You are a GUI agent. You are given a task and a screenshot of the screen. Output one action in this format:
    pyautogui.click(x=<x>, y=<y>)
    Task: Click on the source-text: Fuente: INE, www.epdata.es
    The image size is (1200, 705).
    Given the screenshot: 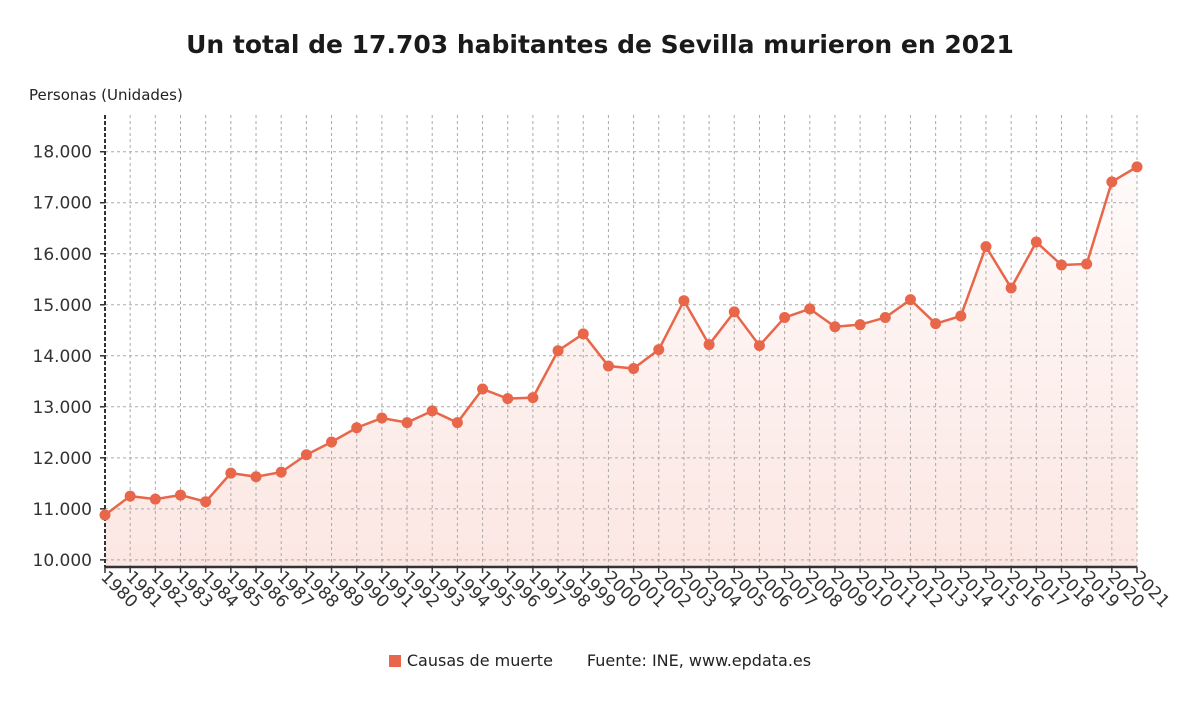 What is the action you would take?
    pyautogui.click(x=699, y=660)
    